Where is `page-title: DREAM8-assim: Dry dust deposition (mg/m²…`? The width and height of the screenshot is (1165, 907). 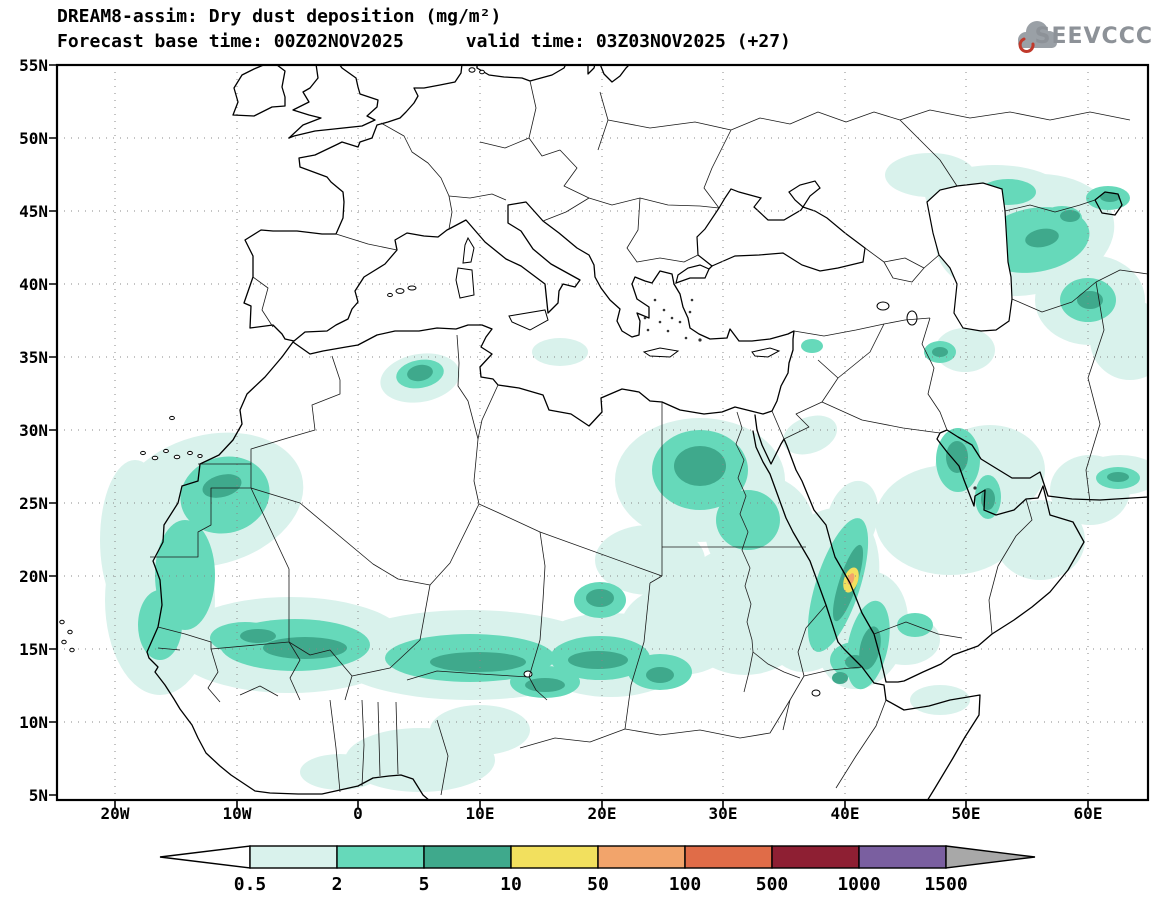
page-title: DREAM8-assim: Dry dust deposition (mg/m²… is located at coordinates (279, 16).